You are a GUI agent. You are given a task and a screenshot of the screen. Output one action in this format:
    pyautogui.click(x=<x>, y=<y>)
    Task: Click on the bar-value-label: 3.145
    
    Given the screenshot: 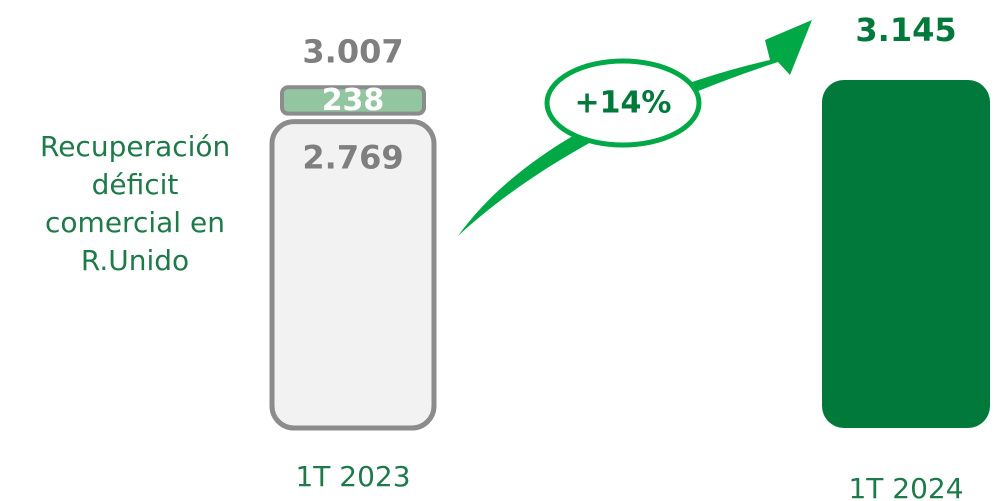 What is the action you would take?
    pyautogui.click(x=905, y=30)
    